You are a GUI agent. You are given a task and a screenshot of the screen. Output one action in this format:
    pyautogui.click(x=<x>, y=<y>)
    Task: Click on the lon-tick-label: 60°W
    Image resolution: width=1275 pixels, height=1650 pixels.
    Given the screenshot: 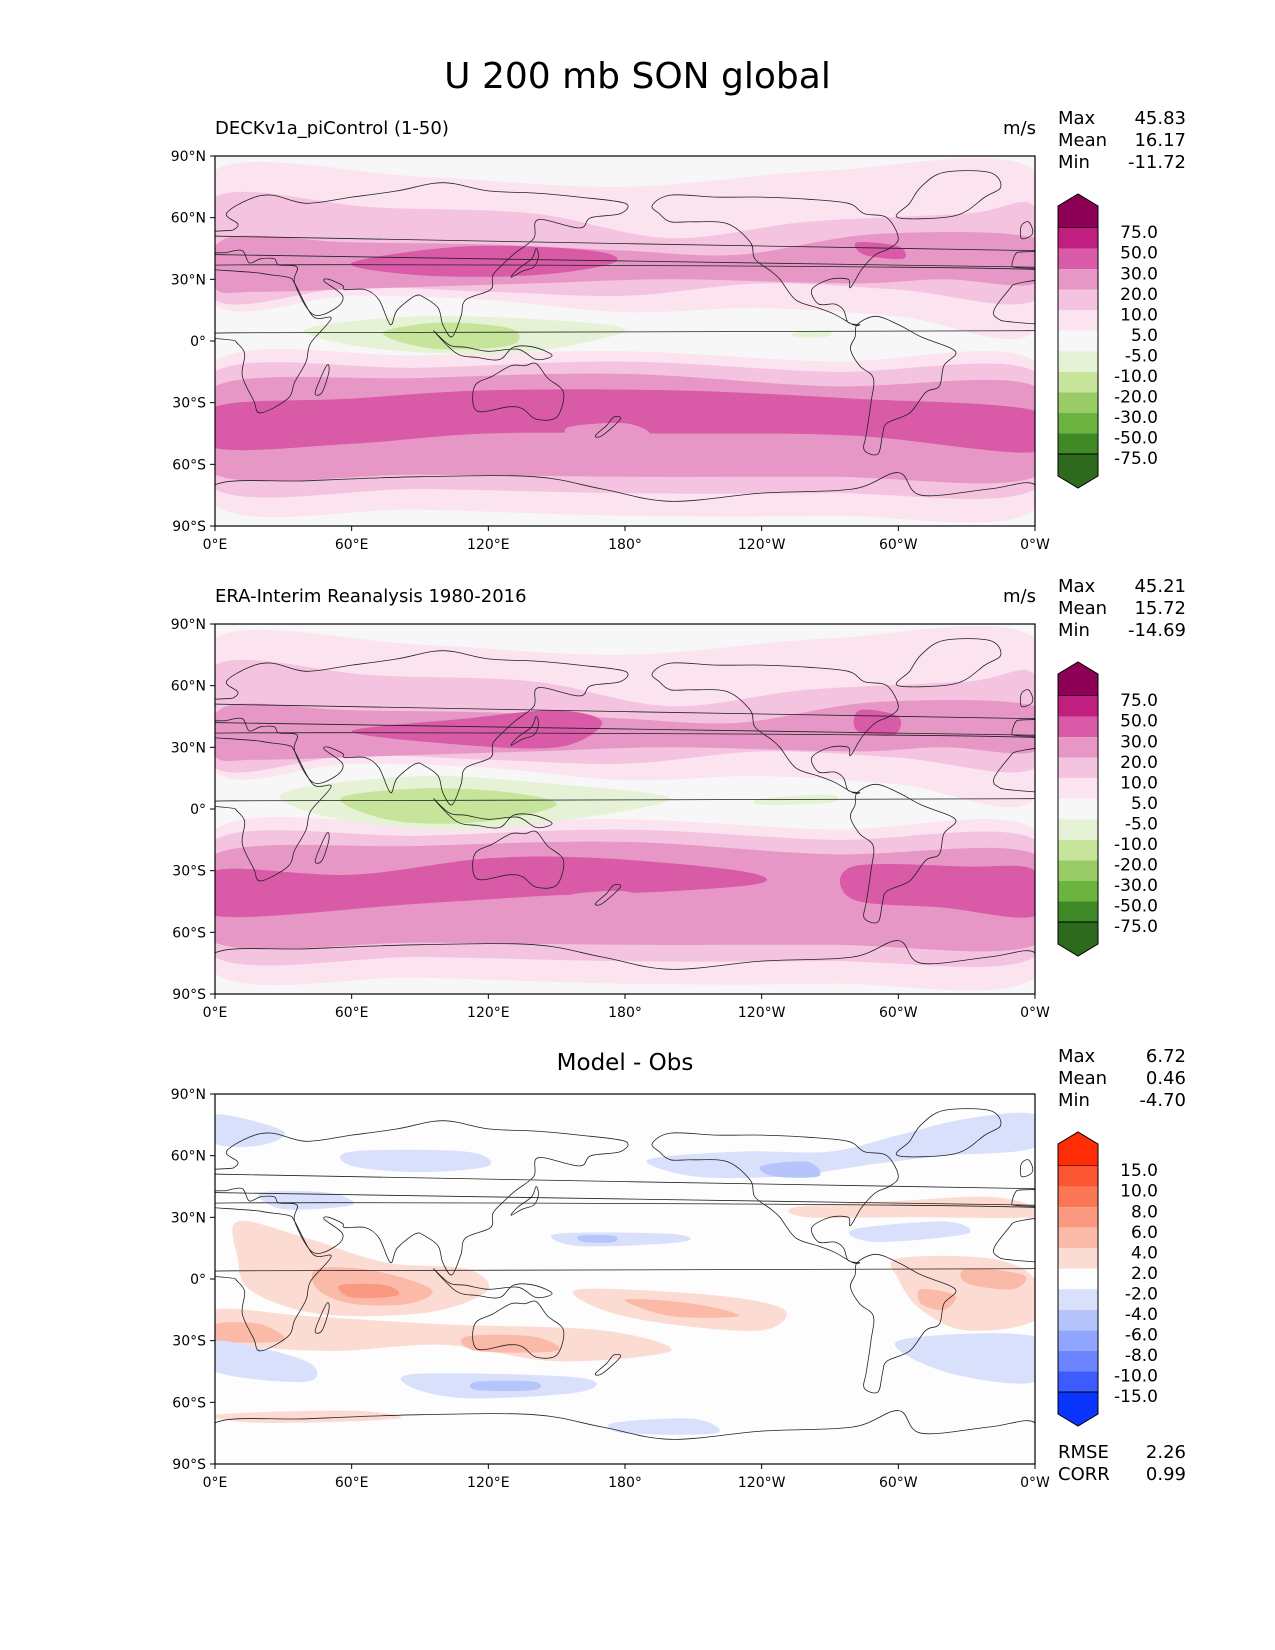 What is the action you would take?
    pyautogui.click(x=898, y=1013)
    